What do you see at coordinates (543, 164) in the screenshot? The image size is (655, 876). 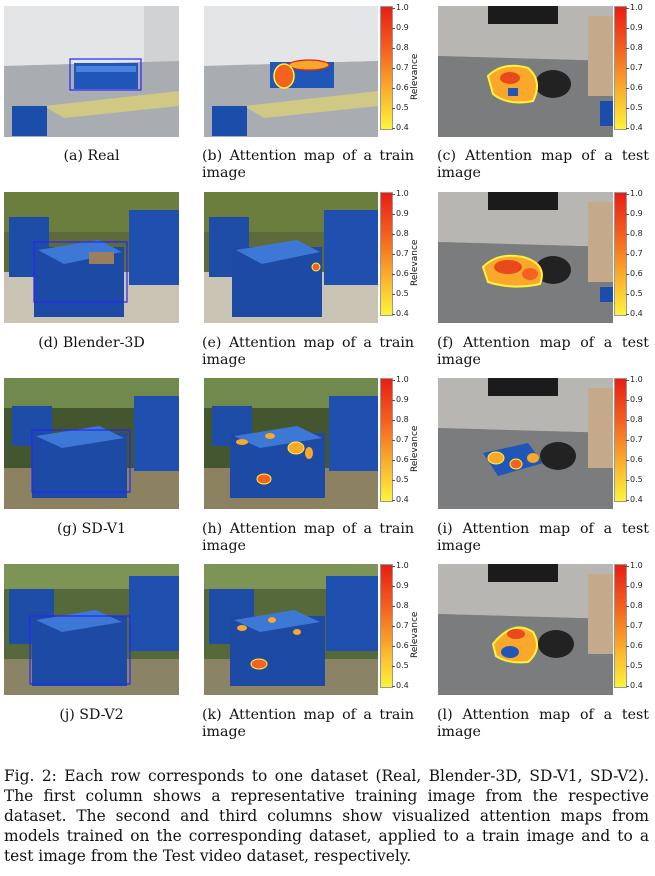 I see `caption-c: (c) Attention map of a test image` at bounding box center [543, 164].